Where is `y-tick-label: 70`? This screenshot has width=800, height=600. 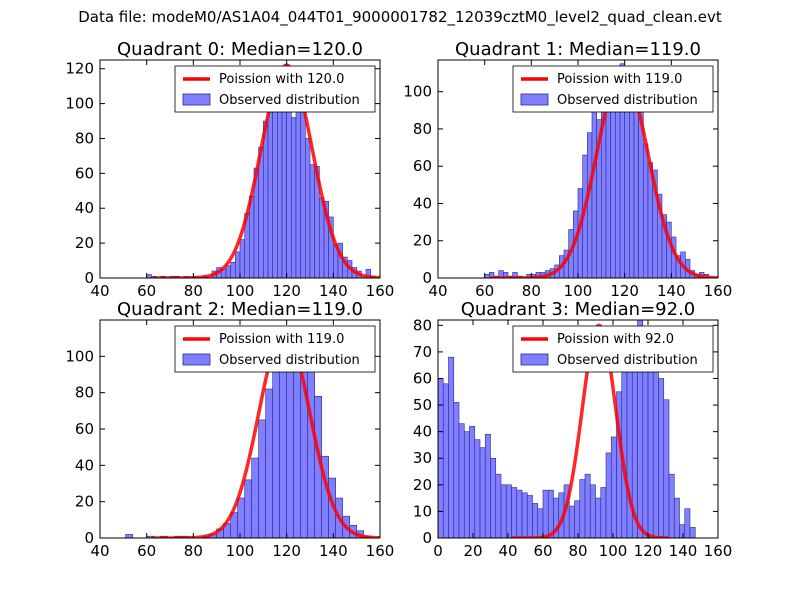
y-tick-label: 70 is located at coordinates (422, 352).